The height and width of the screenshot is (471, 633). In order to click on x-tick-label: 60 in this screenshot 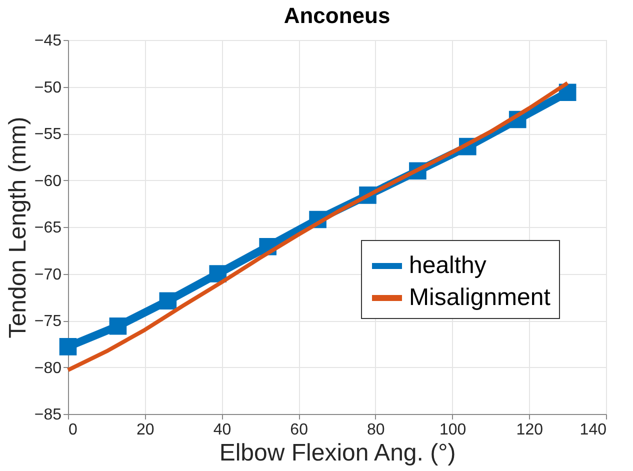, I will do `click(299, 430)`.